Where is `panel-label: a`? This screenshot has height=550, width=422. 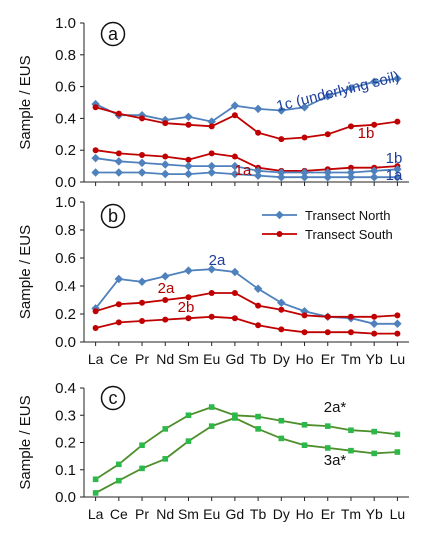
panel-label: a is located at coordinates (113, 34).